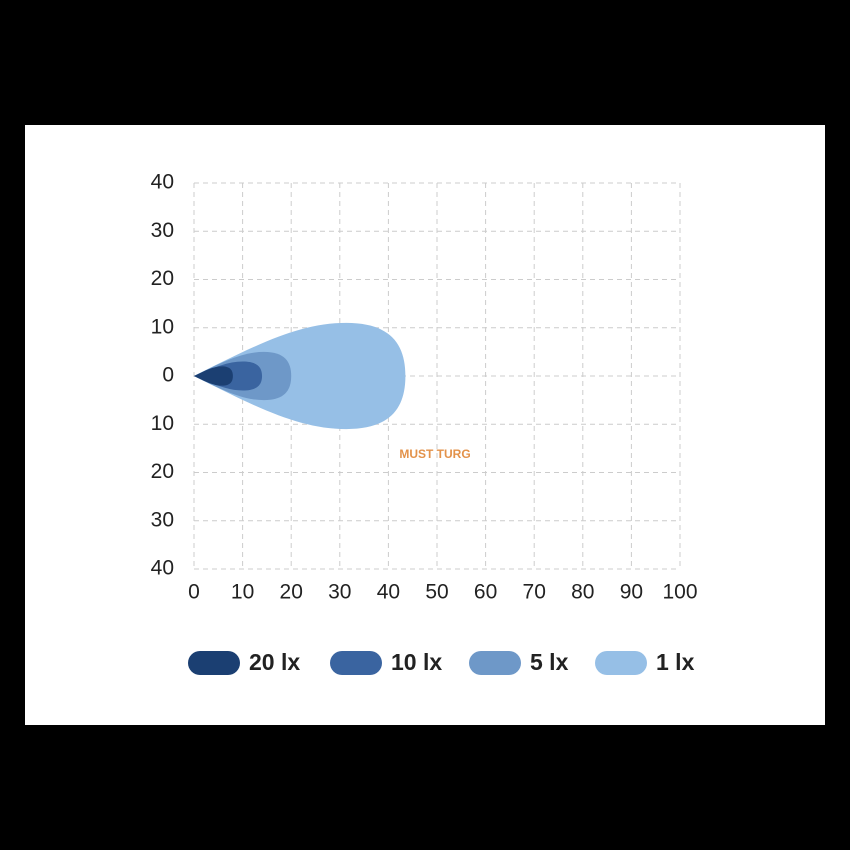  What do you see at coordinates (631, 592) in the screenshot?
I see `x-tick-label: 90` at bounding box center [631, 592].